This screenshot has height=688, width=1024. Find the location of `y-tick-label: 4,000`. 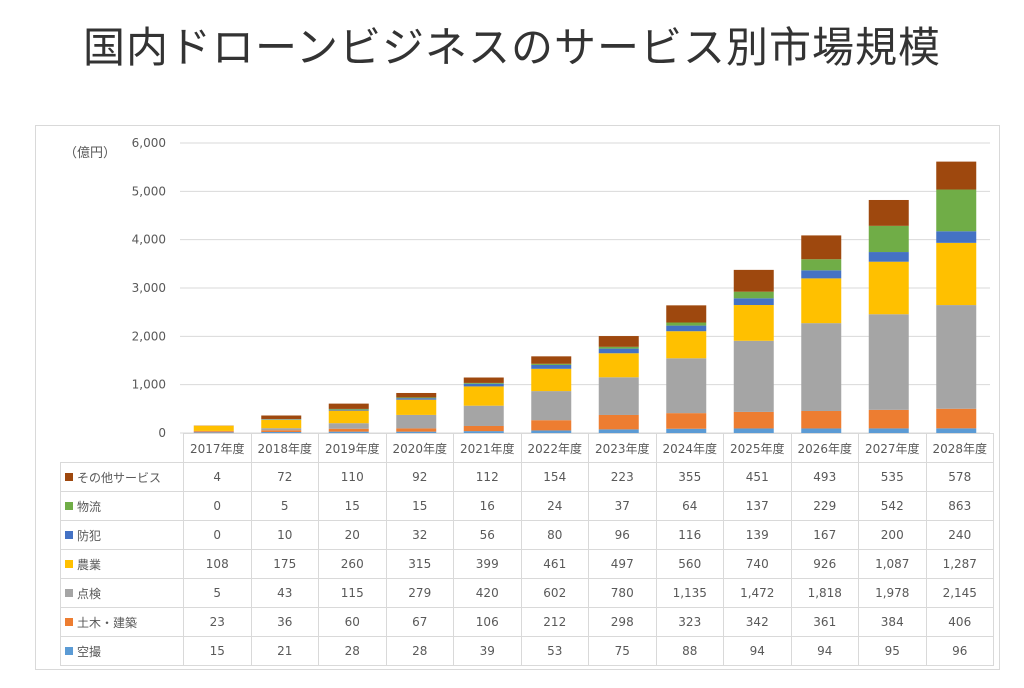

y-tick-label: 4,000 is located at coordinates (149, 240).